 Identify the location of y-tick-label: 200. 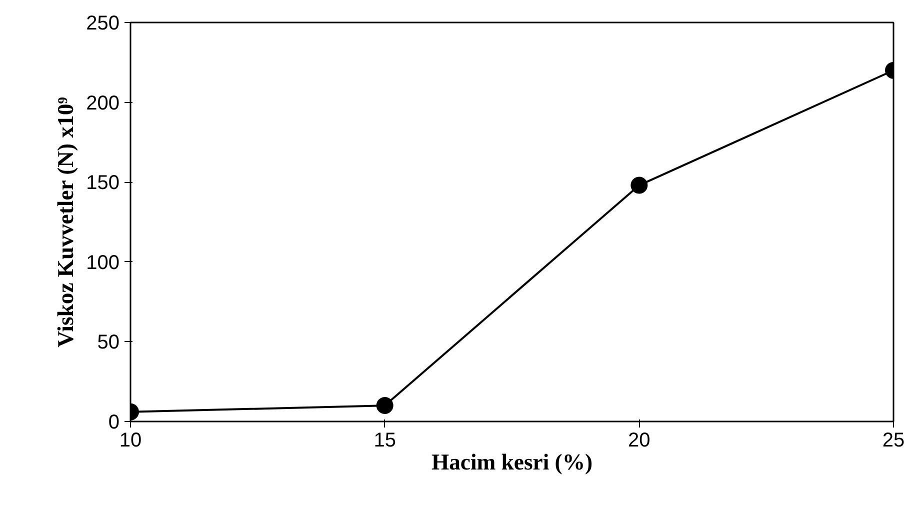
(103, 103).